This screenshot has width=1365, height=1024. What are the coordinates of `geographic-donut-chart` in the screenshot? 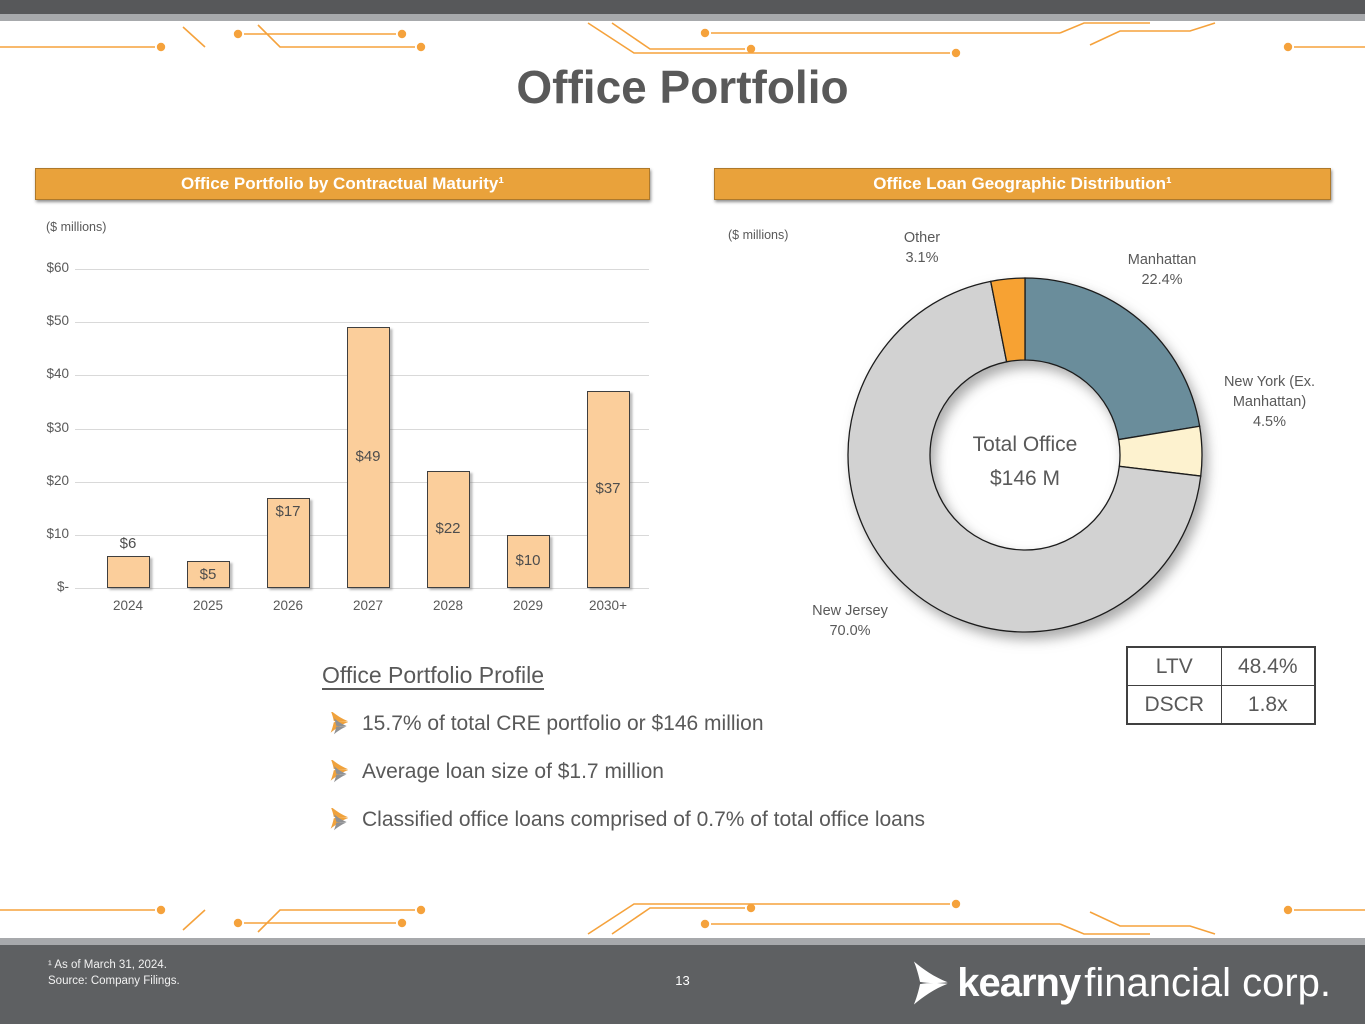 It's located at (1025, 455).